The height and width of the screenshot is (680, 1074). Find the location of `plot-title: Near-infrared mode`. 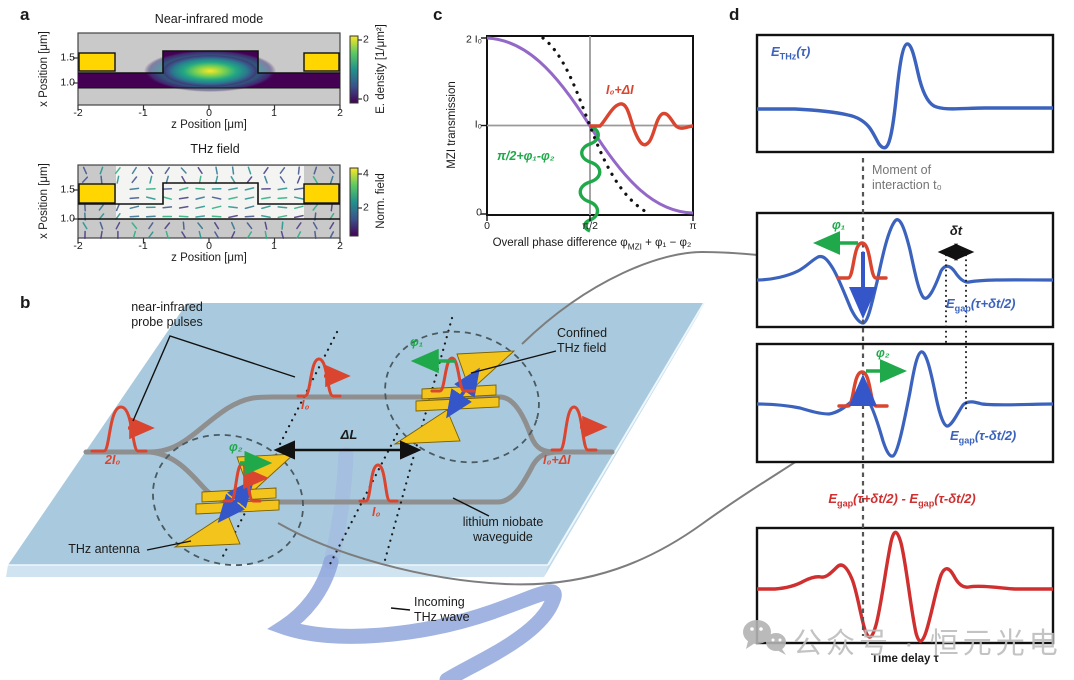

plot-title: Near-infrared mode is located at coordinates (209, 19).